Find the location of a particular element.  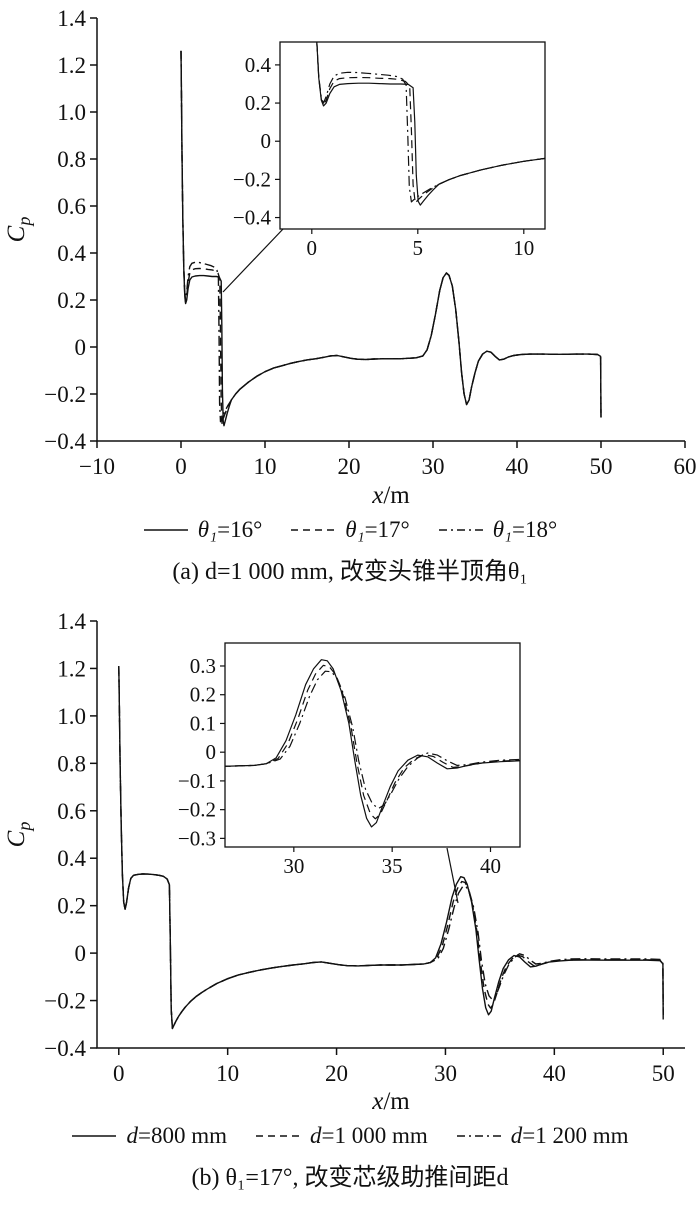

caption-b: (b) θ₁=17°, 改变芯级助推间距d is located at coordinates (350, 1178).